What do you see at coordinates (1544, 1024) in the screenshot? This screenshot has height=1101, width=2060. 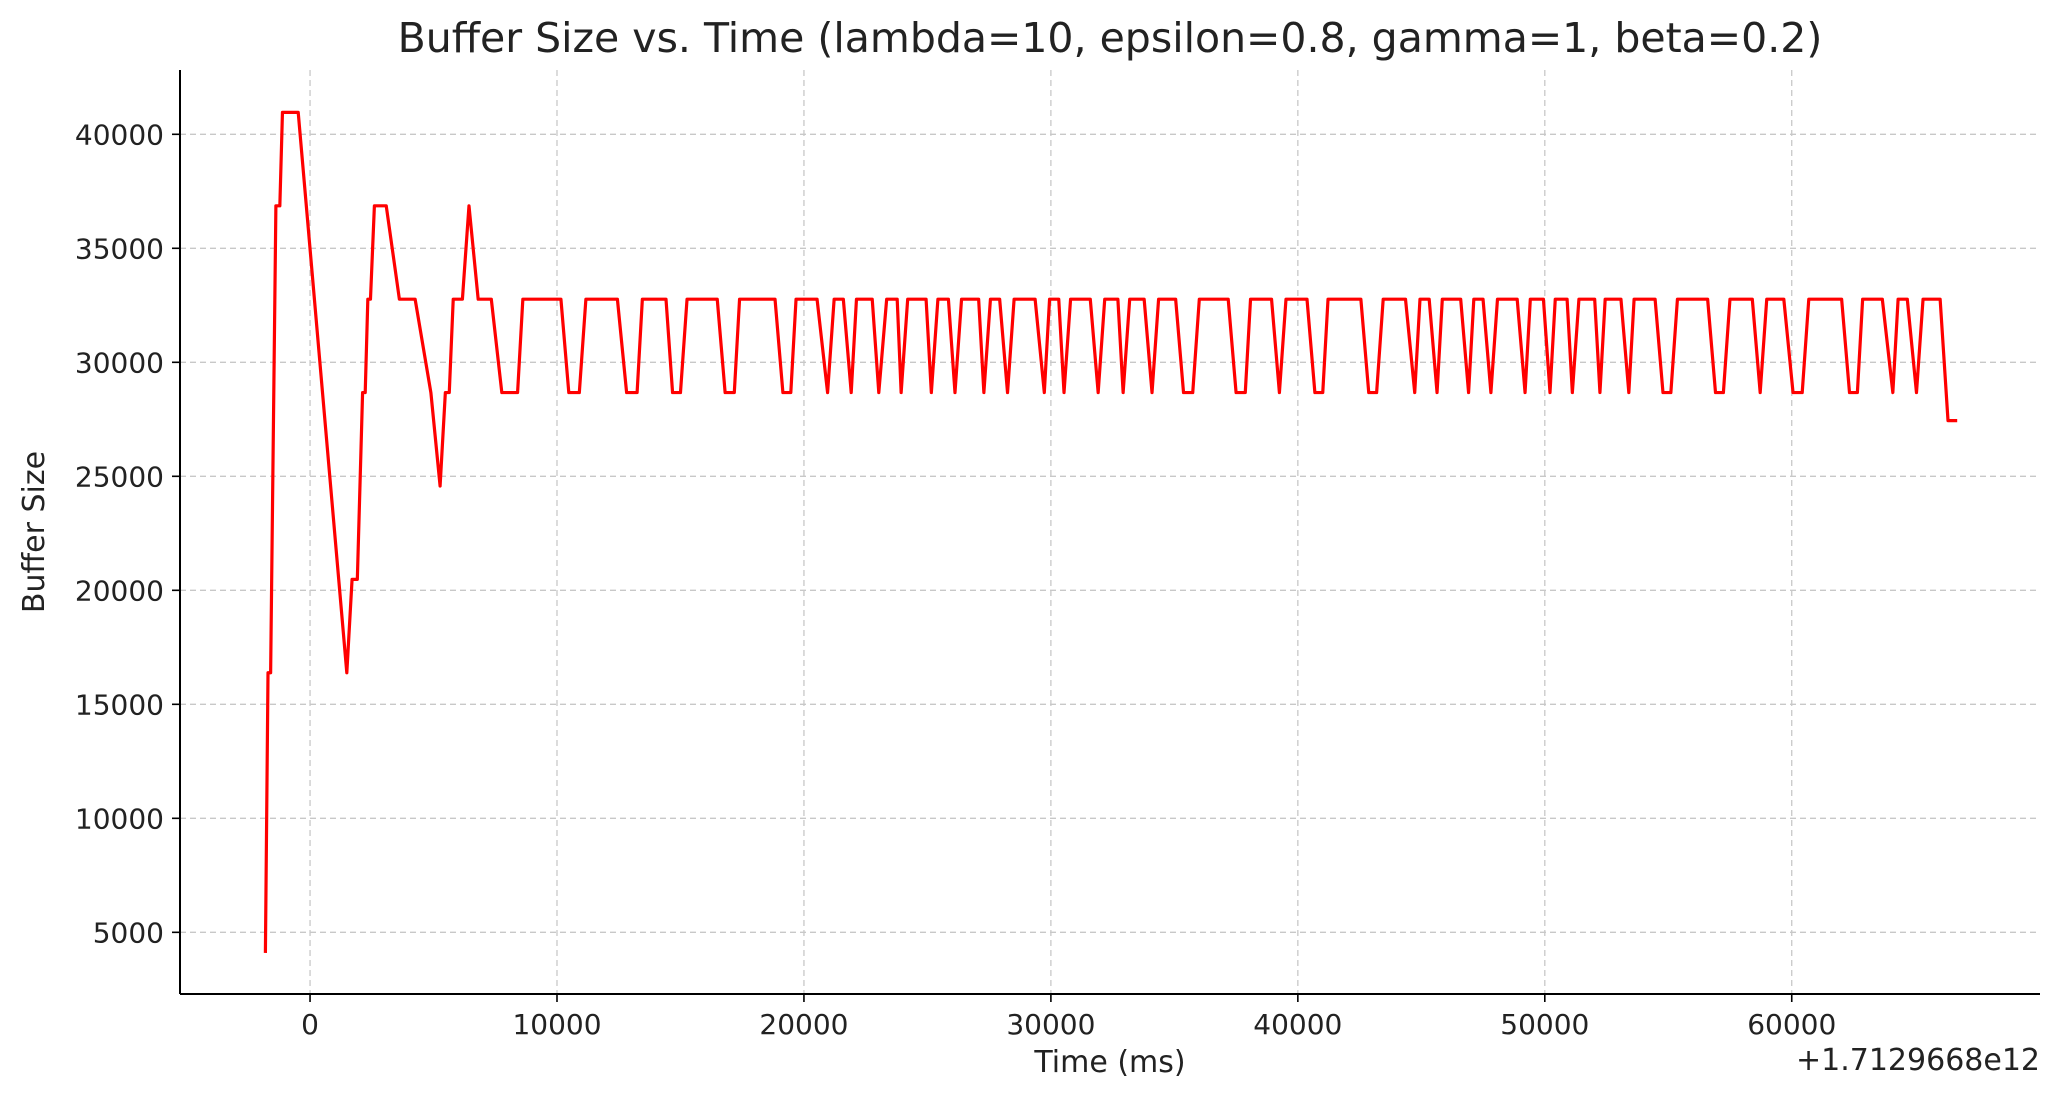 I see `x-tick-label: 50000` at bounding box center [1544, 1024].